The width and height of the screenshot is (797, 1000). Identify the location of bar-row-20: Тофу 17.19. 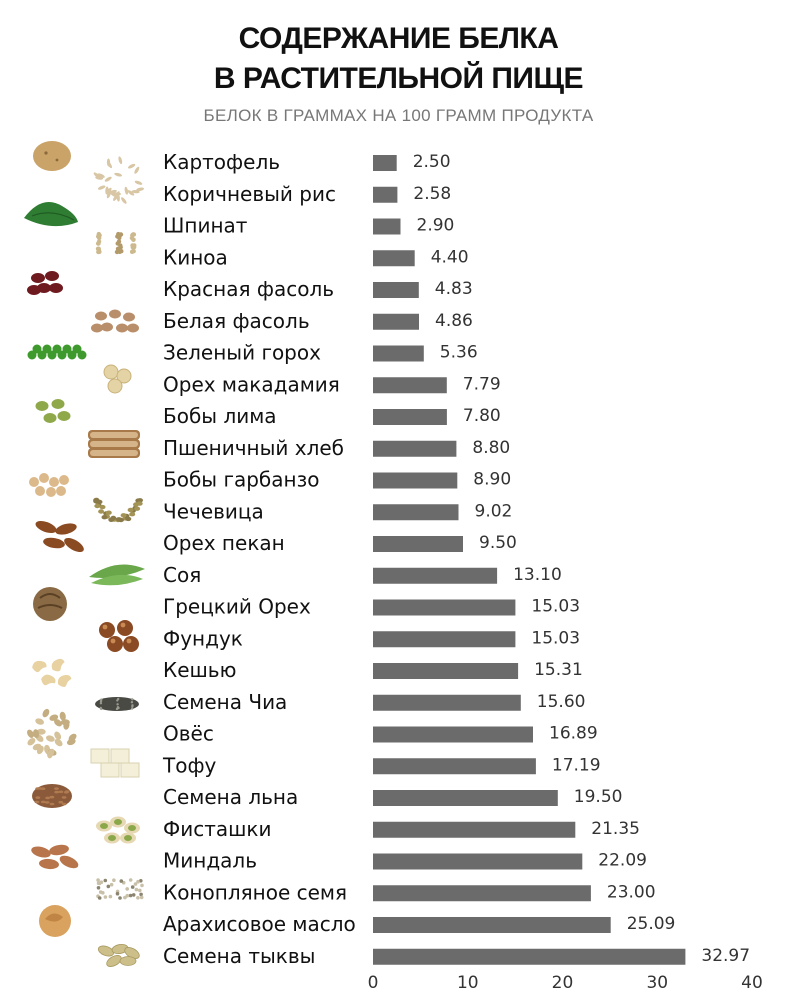
(381, 765).